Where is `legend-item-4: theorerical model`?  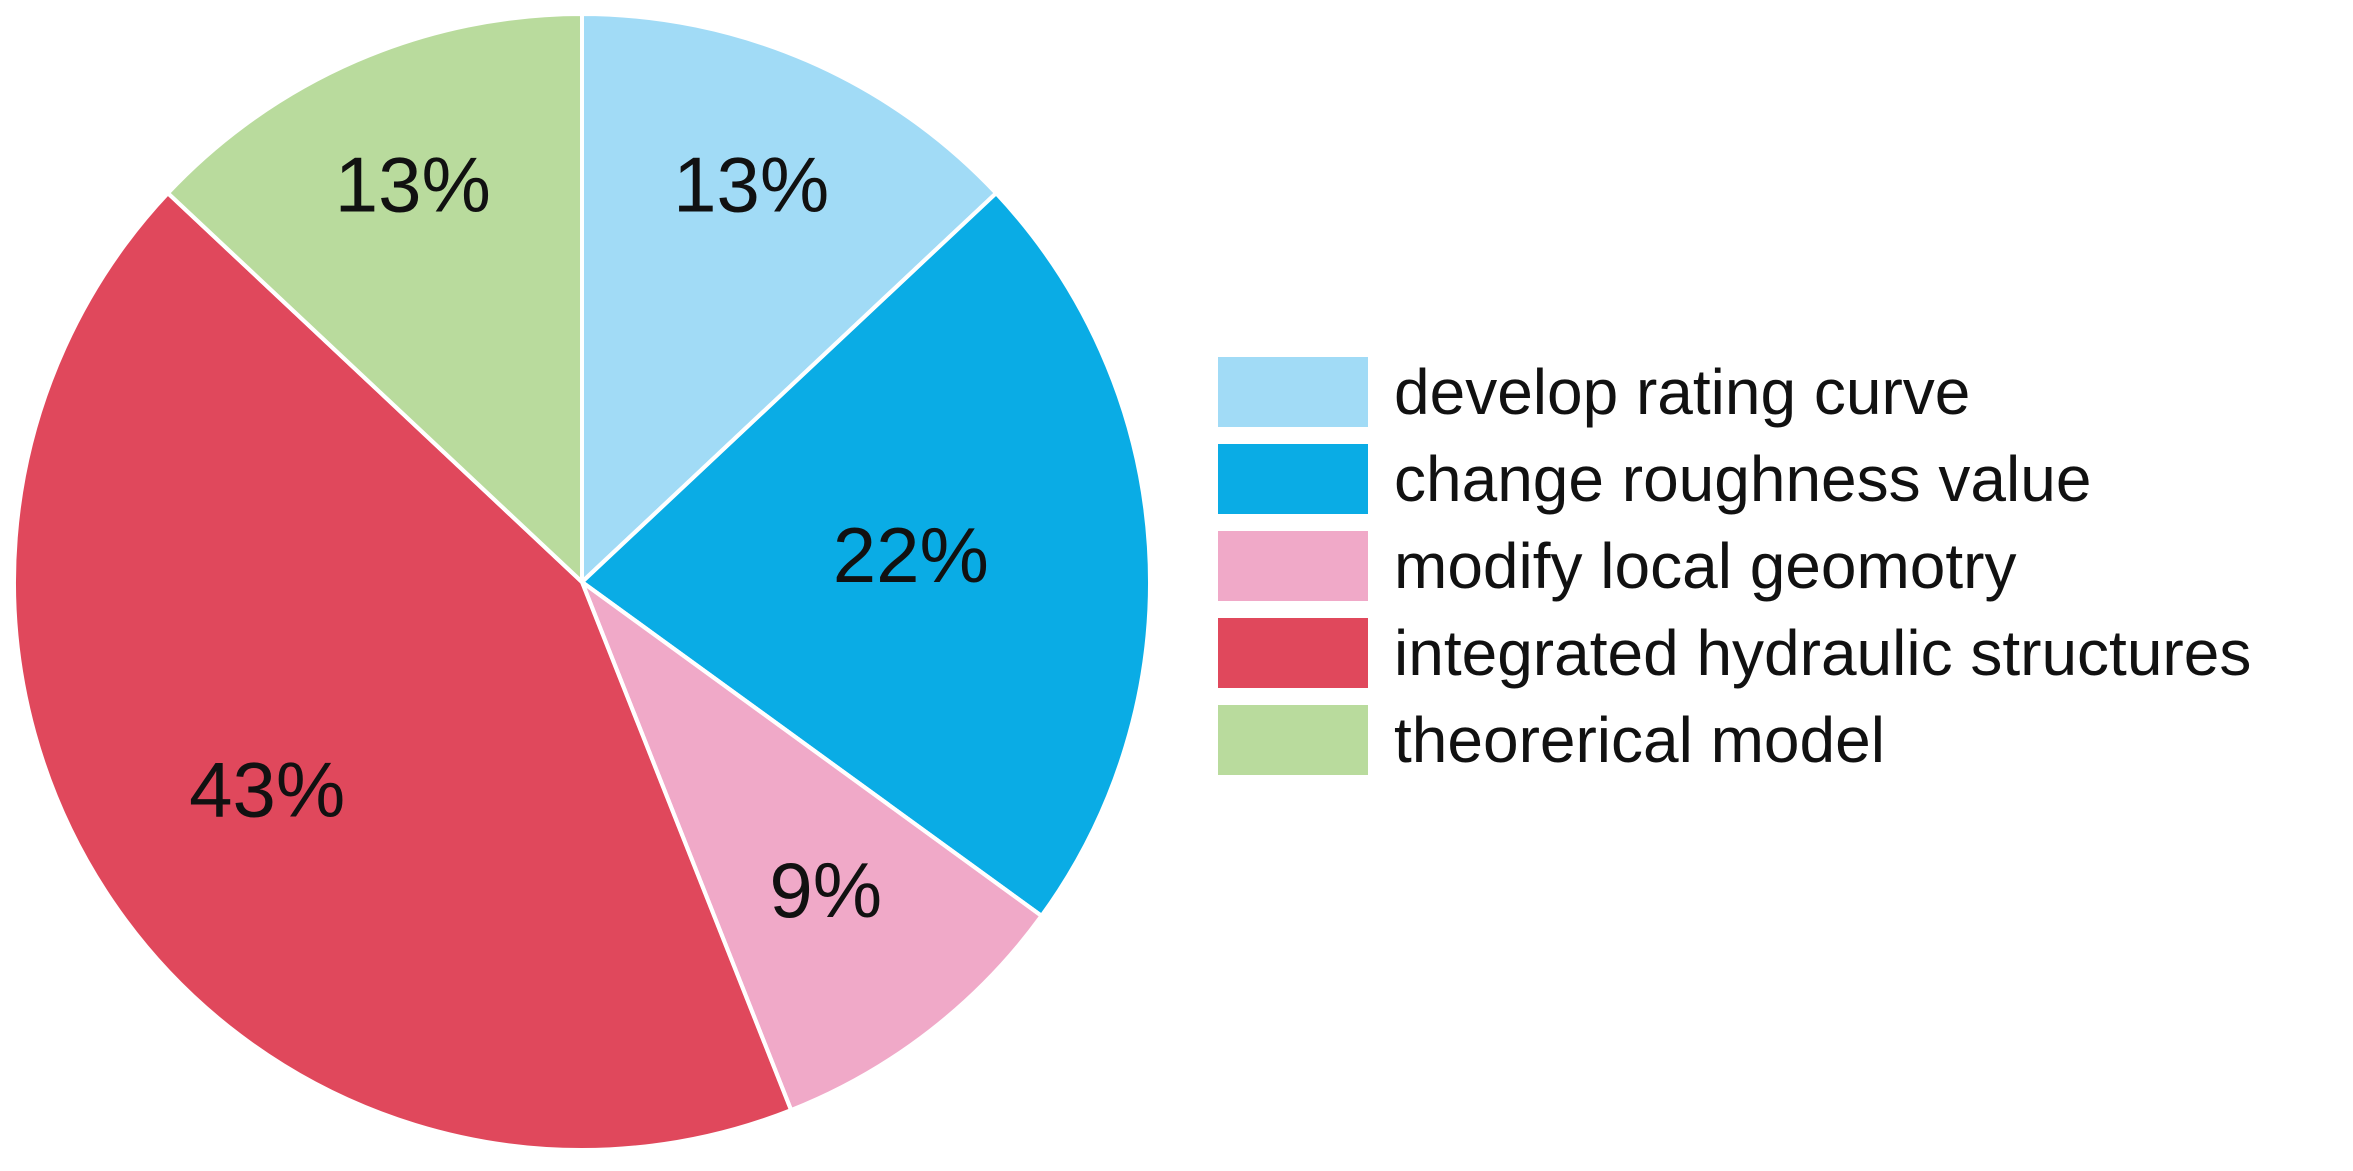
legend-item-4: theorerical model is located at coordinates (1785, 739).